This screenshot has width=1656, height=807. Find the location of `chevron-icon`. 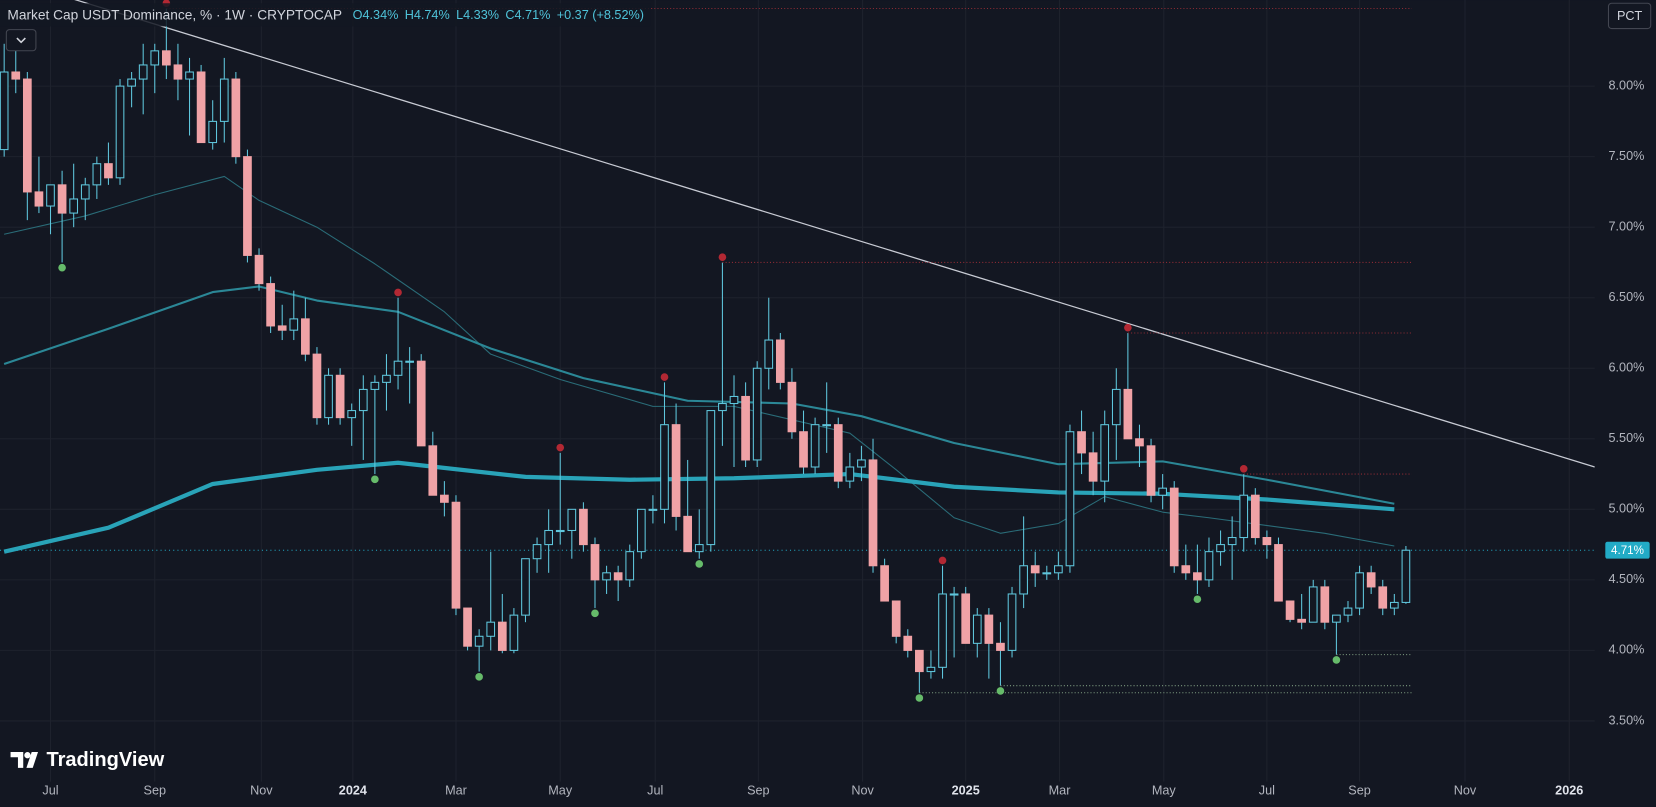

chevron-icon is located at coordinates (21, 40).